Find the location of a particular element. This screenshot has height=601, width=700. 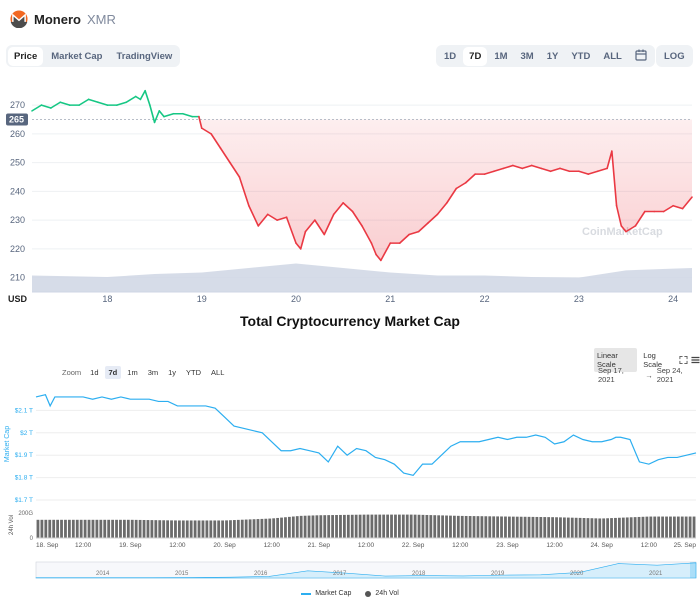

zoom-1y: 1y is located at coordinates (172, 372).